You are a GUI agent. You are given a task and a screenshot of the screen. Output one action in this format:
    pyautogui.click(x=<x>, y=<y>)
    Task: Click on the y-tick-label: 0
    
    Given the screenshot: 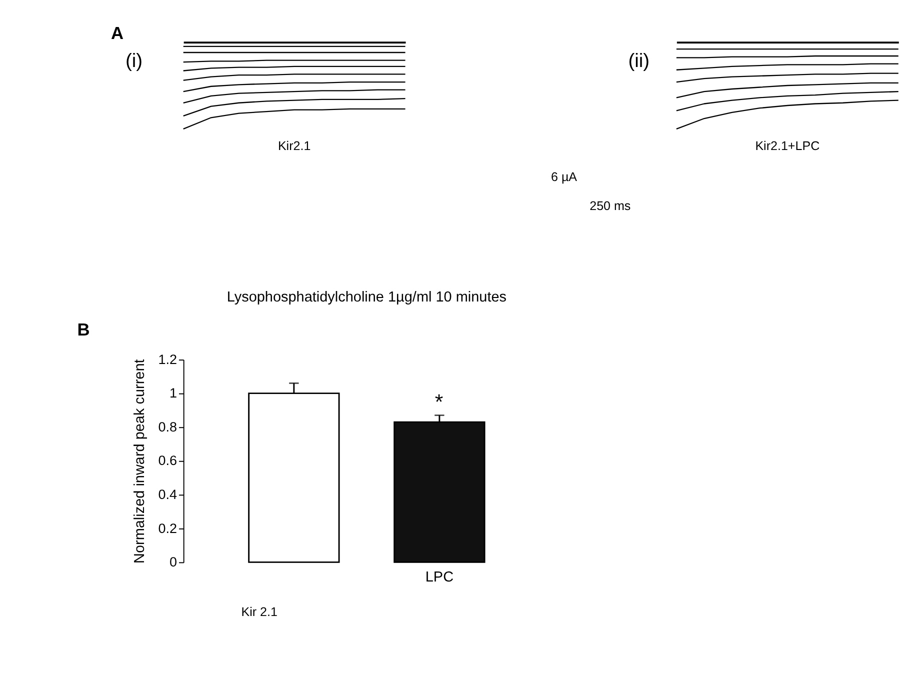 What is the action you would take?
    pyautogui.click(x=174, y=562)
    